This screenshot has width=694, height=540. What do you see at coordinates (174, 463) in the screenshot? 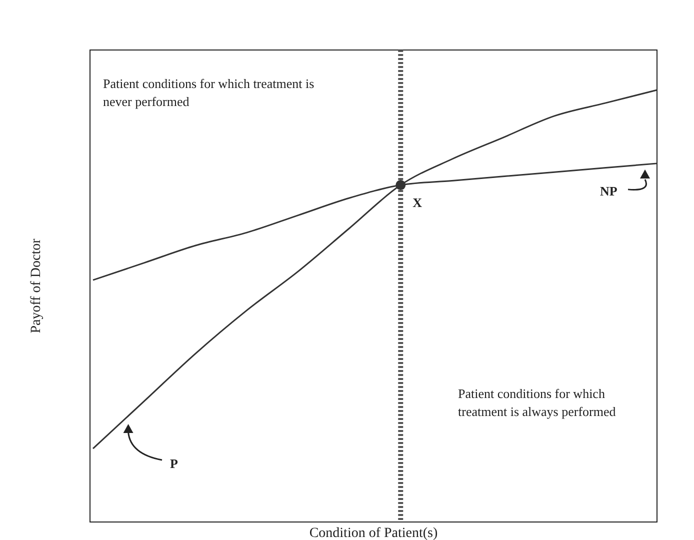
I see `text: P` at bounding box center [174, 463].